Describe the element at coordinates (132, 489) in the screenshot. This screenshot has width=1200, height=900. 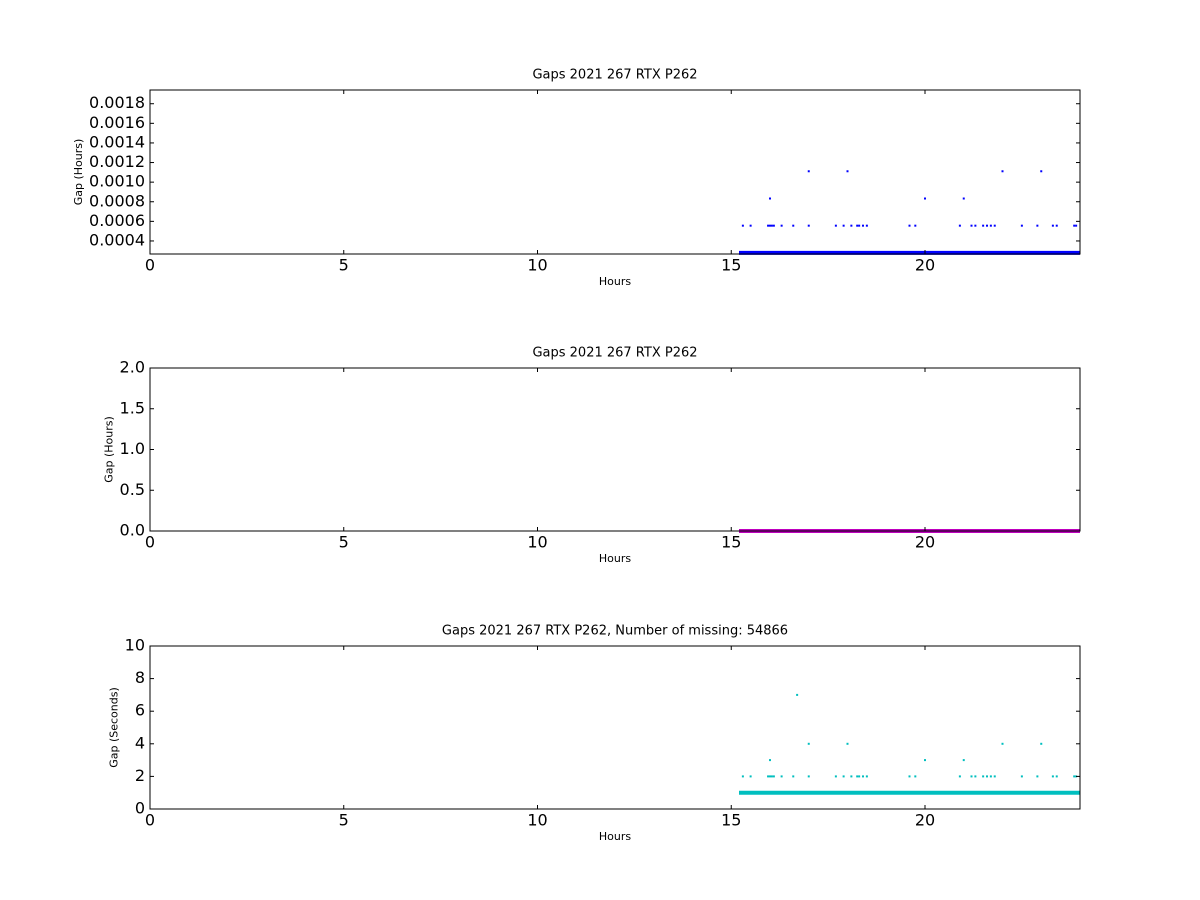
I see `y-tick-label: 0.5` at that location.